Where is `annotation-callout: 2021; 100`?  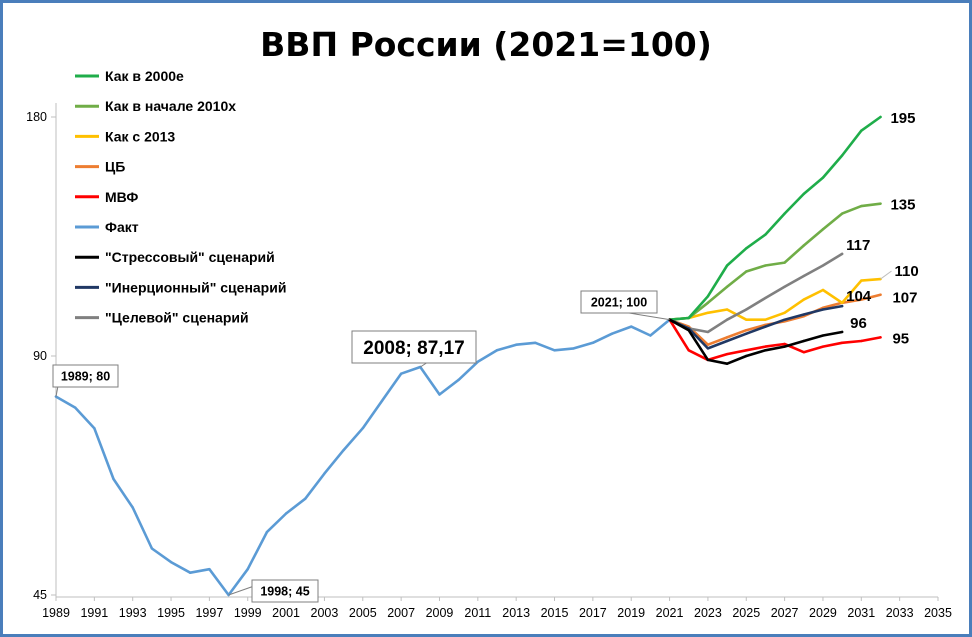 annotation-callout: 2021; 100 is located at coordinates (625, 305).